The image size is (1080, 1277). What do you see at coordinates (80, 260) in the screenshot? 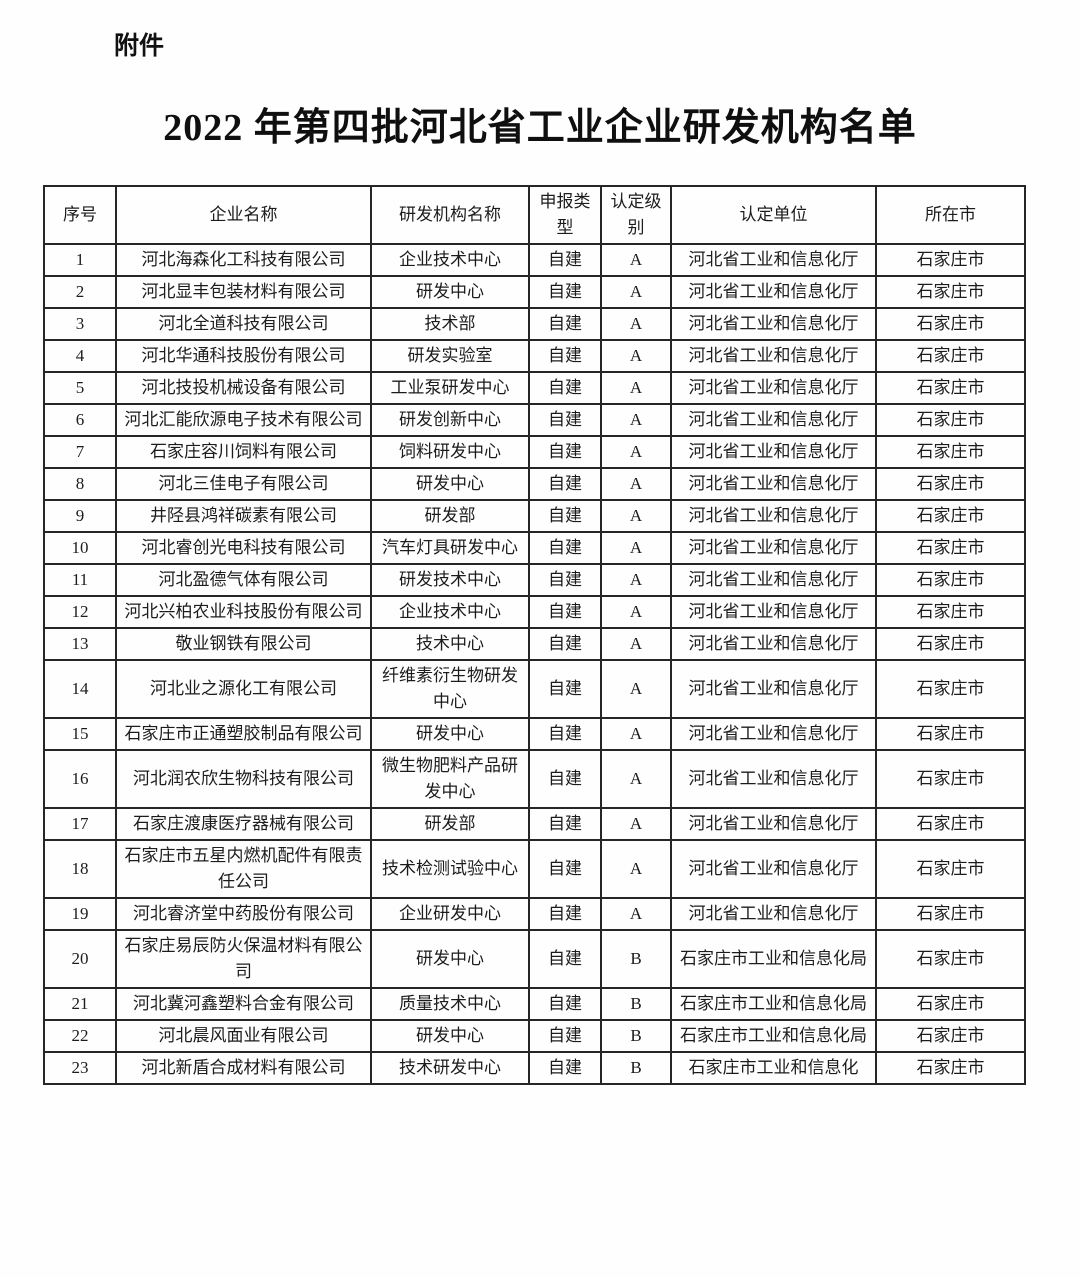
I see `cell-no: 1` at bounding box center [80, 260].